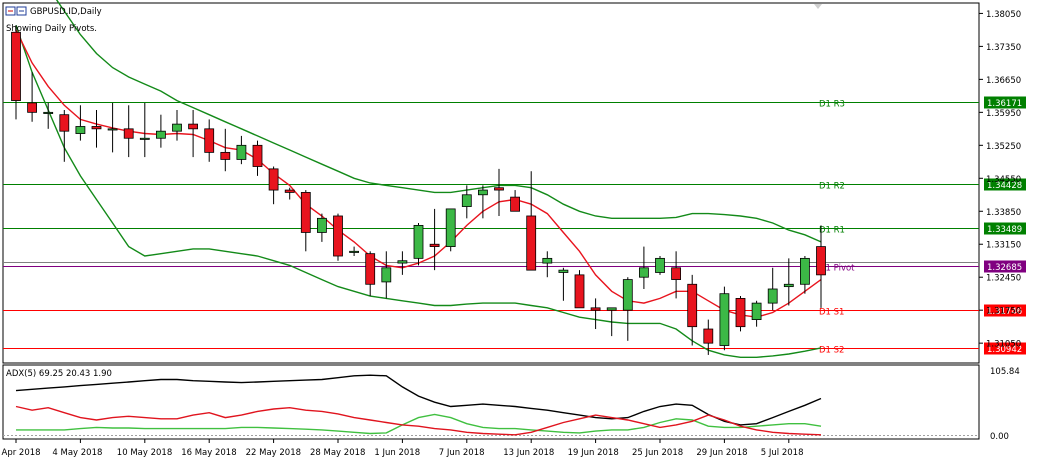  Describe the element at coordinates (208, 453) in the screenshot. I see `time-tick-label: 16 May 2018` at that location.